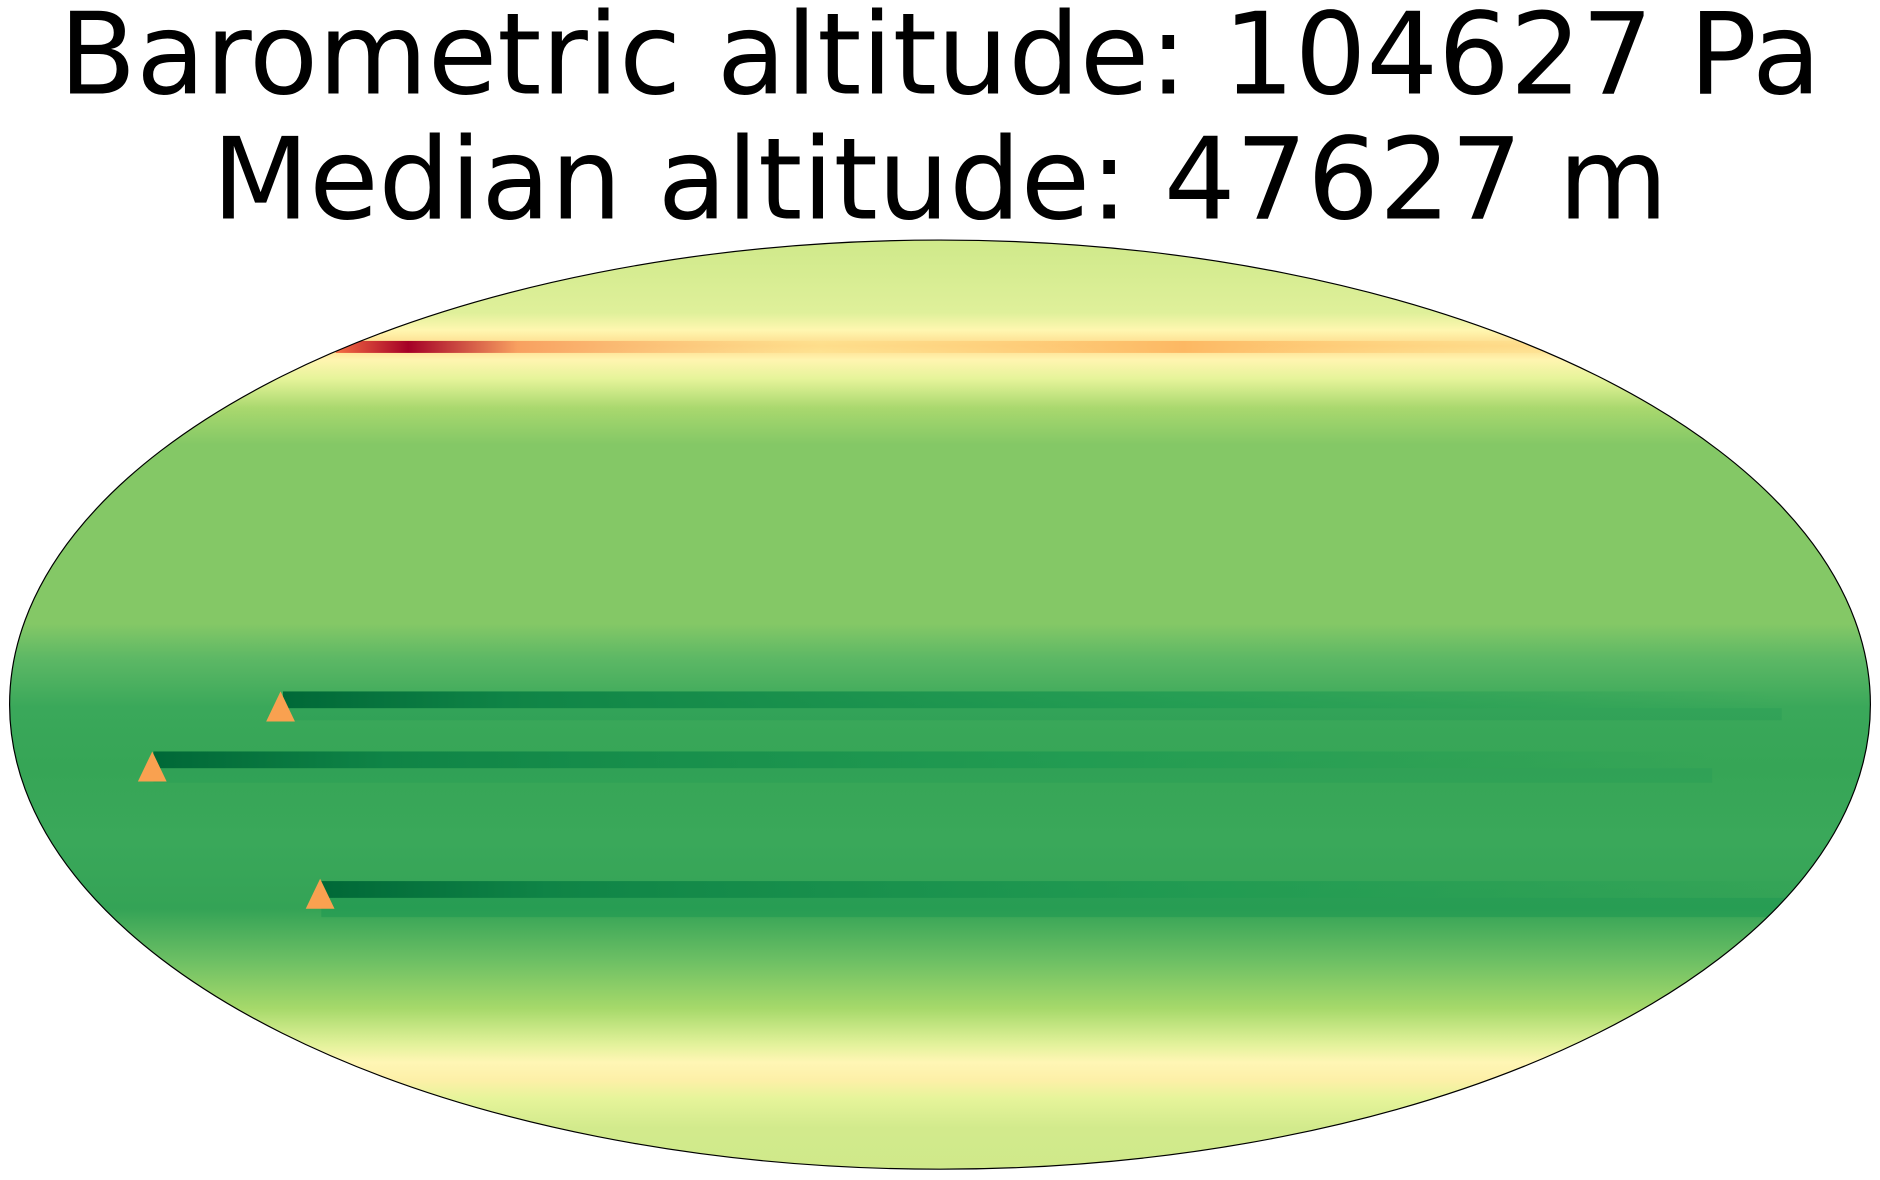 This screenshot has height=1180, width=1880. I want to click on title-line: Median altitude: 47627 m, so click(940, 179).